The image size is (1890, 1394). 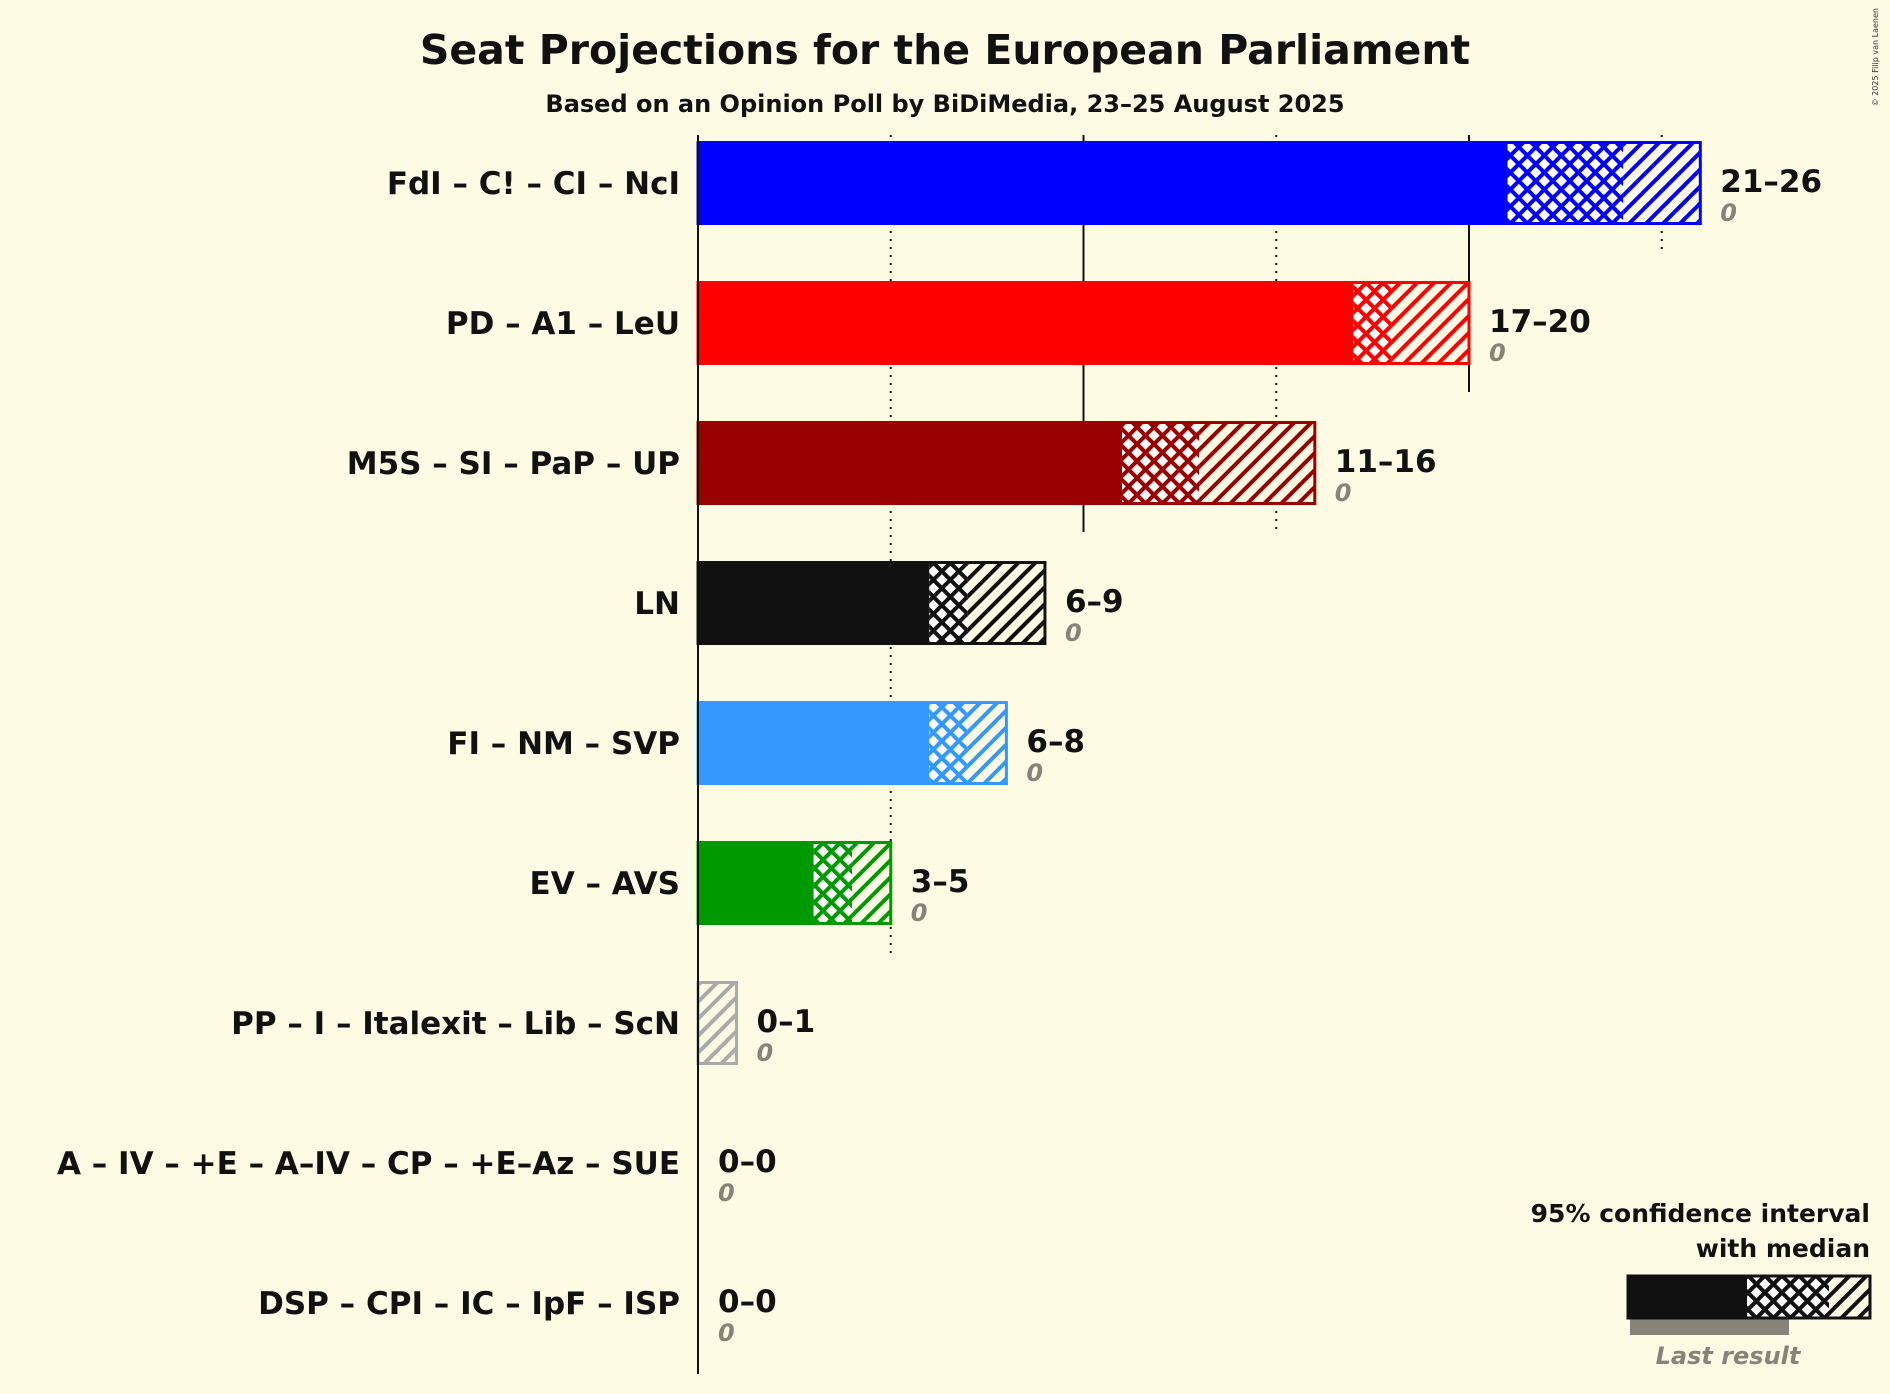 What do you see at coordinates (1709, 1326) in the screenshot?
I see `legend-last-result-bar` at bounding box center [1709, 1326].